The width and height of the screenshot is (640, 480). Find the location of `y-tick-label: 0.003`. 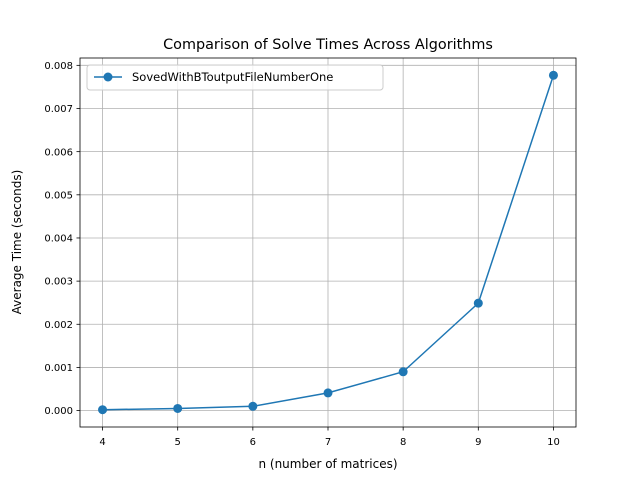

y-tick-label: 0.003 is located at coordinates (58, 282).